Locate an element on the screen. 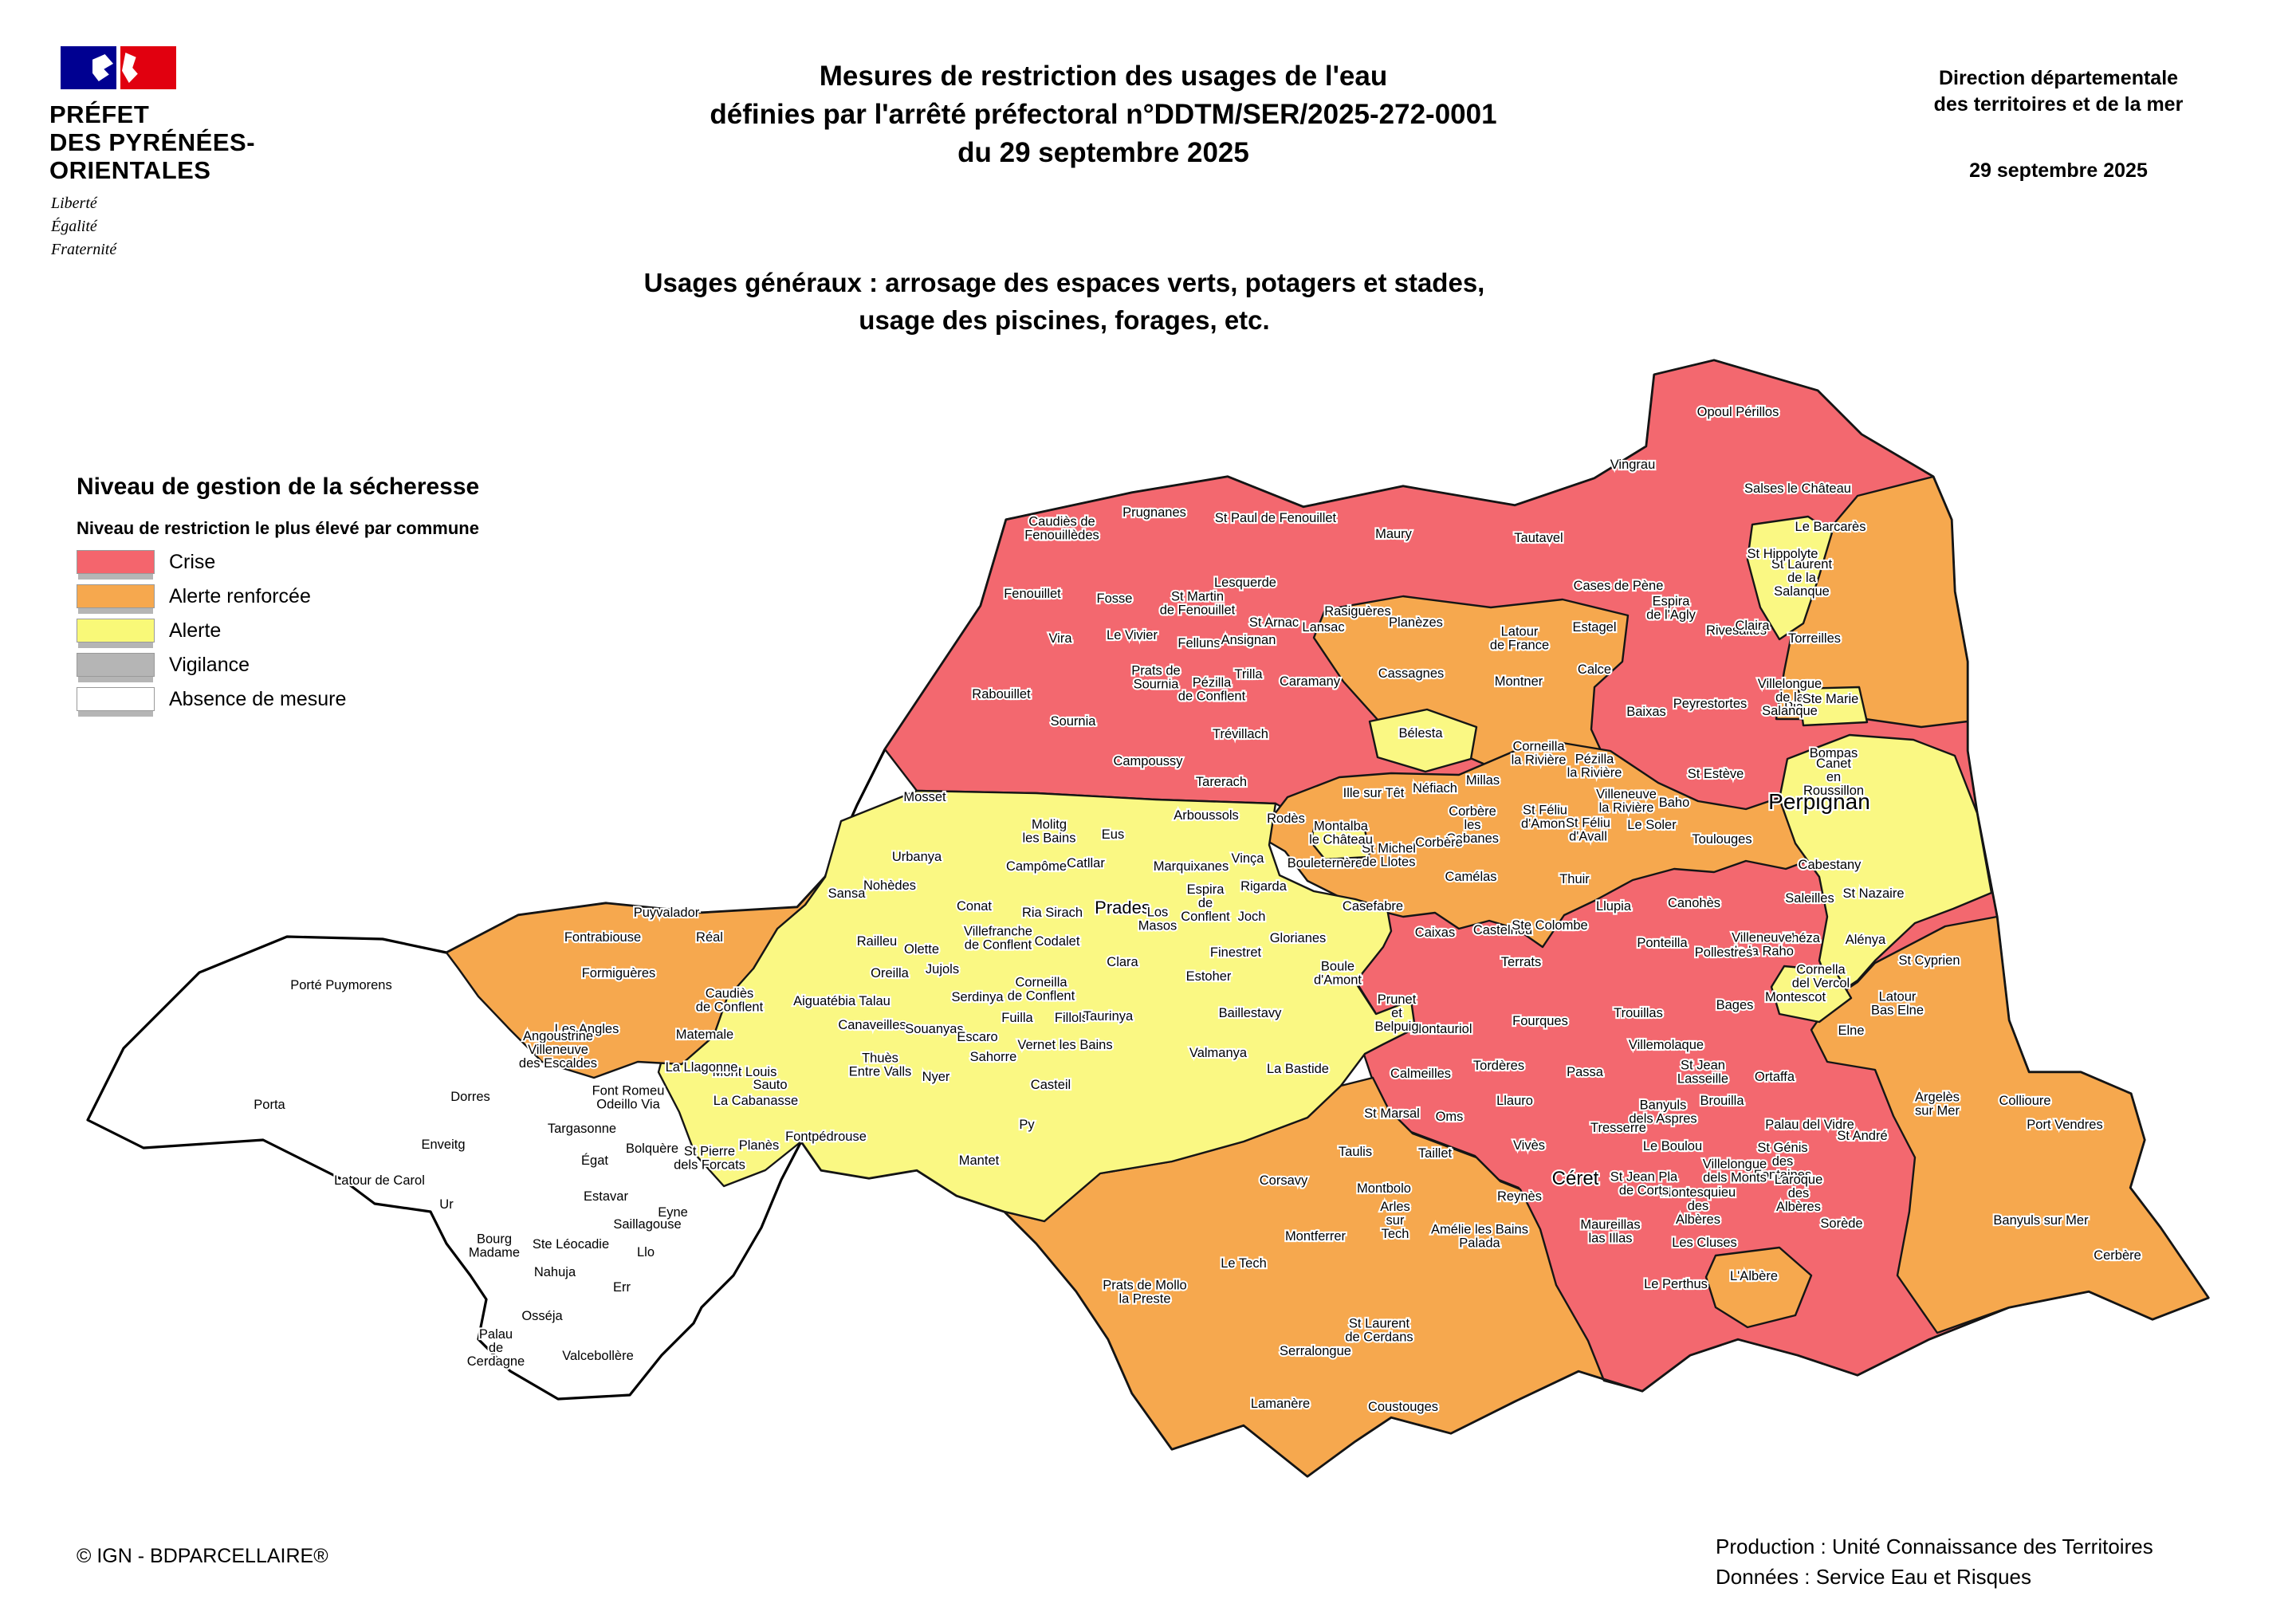  commune-label: Porta is located at coordinates (269, 1105).